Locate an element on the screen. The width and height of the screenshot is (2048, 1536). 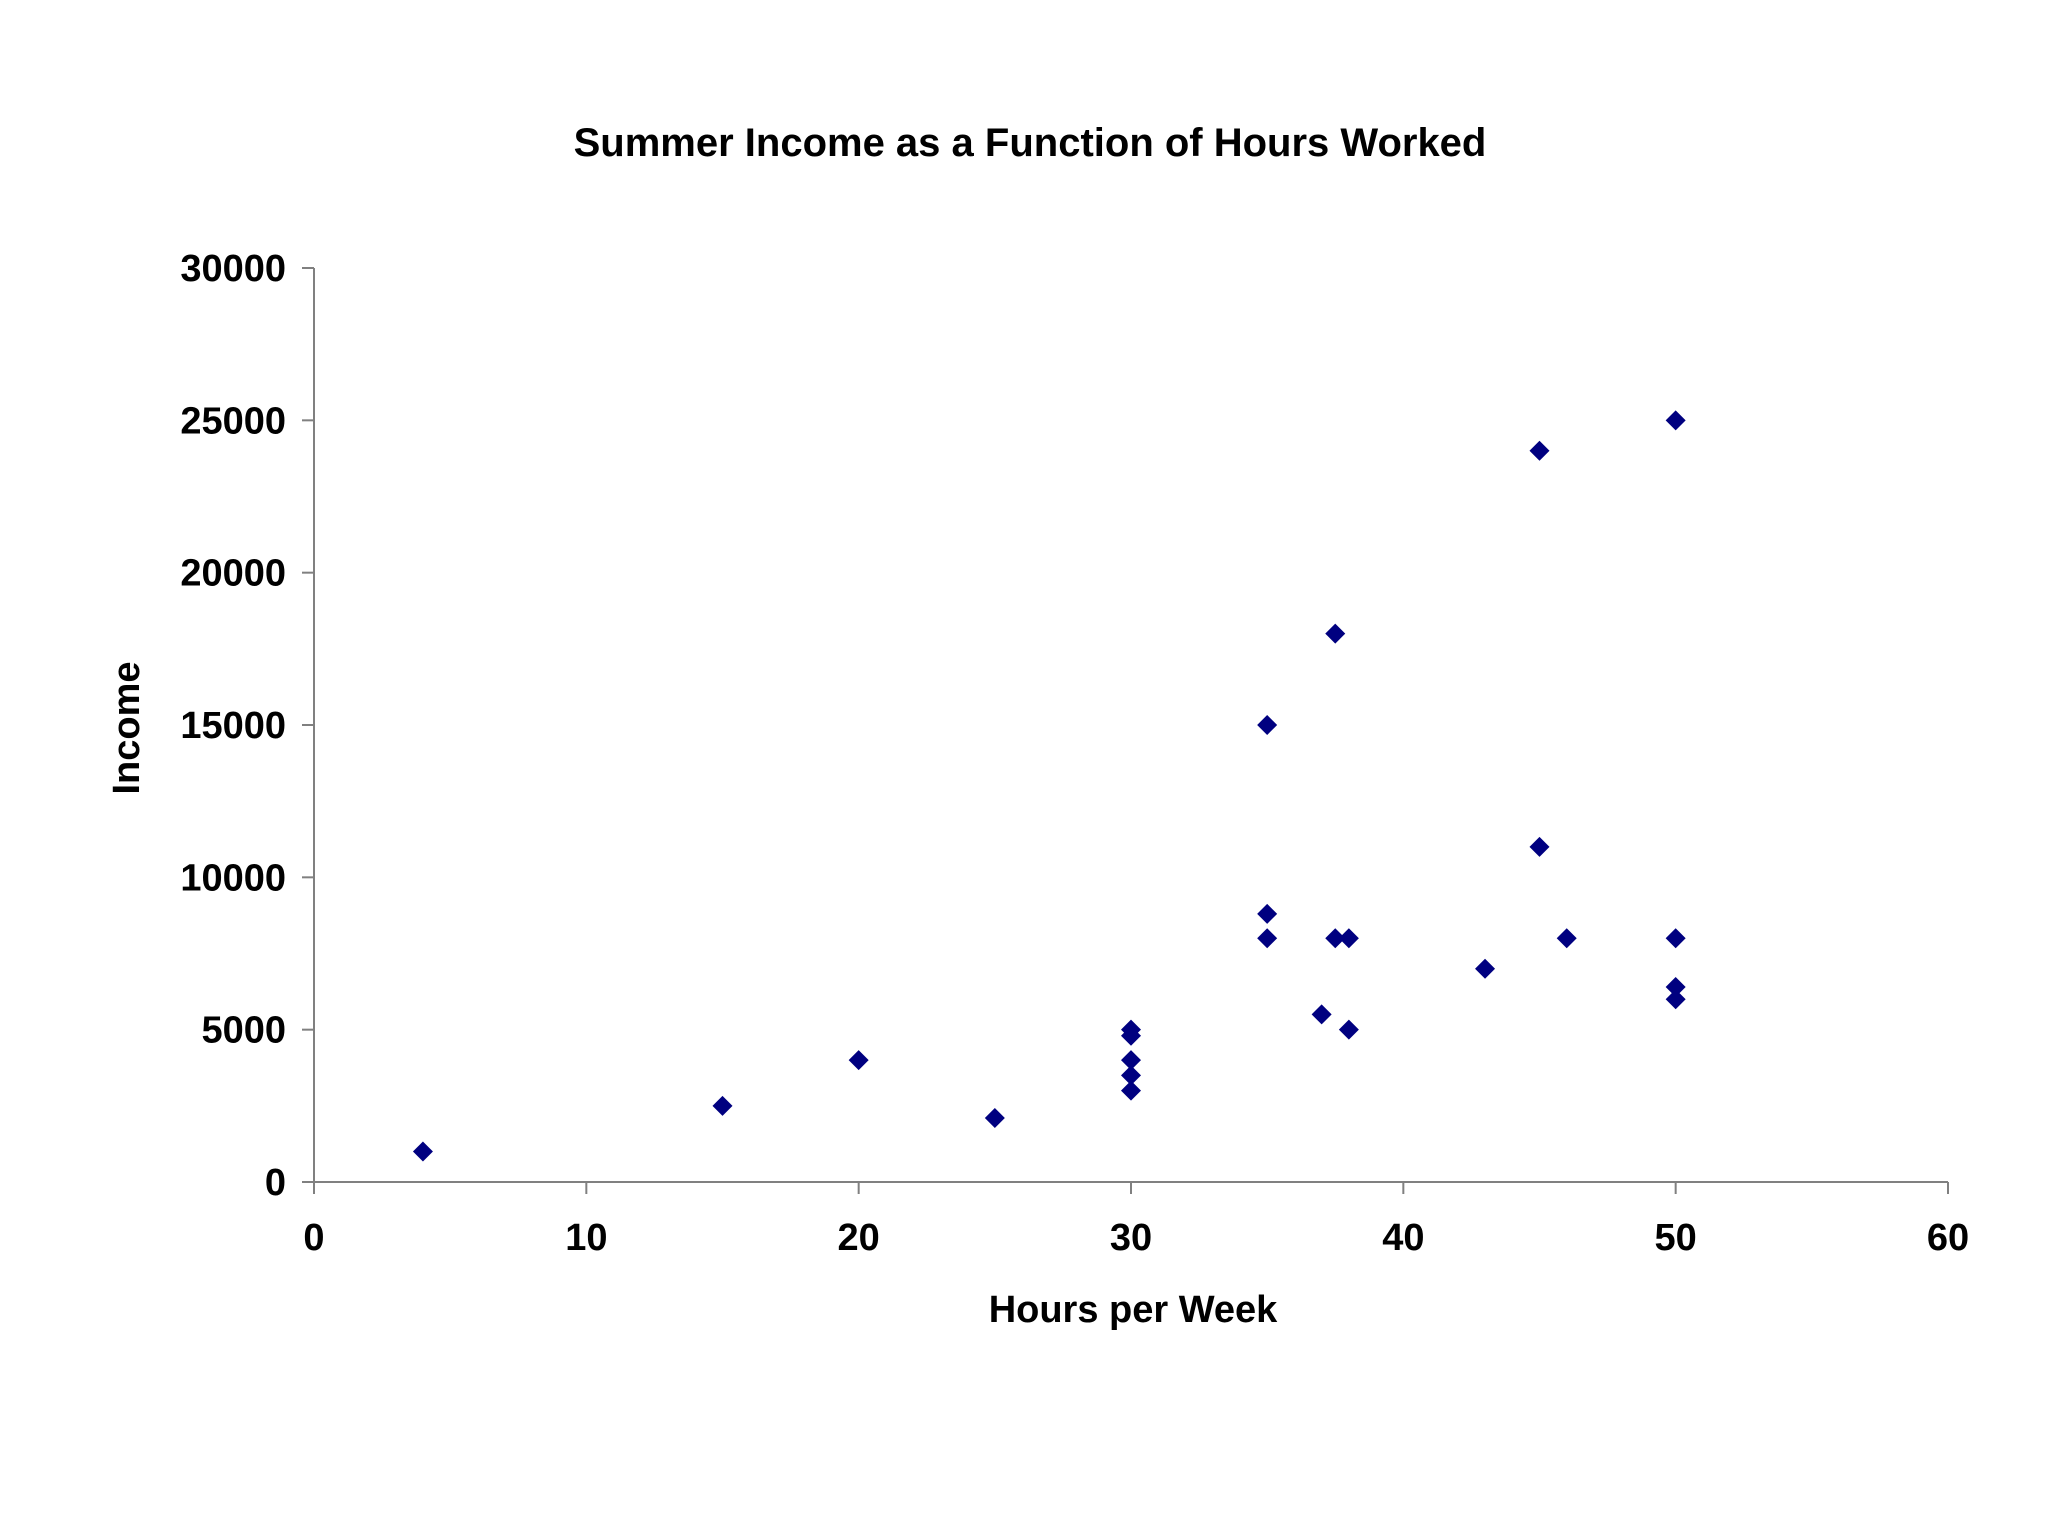
x-tick-label: 50 is located at coordinates (1676, 1238).